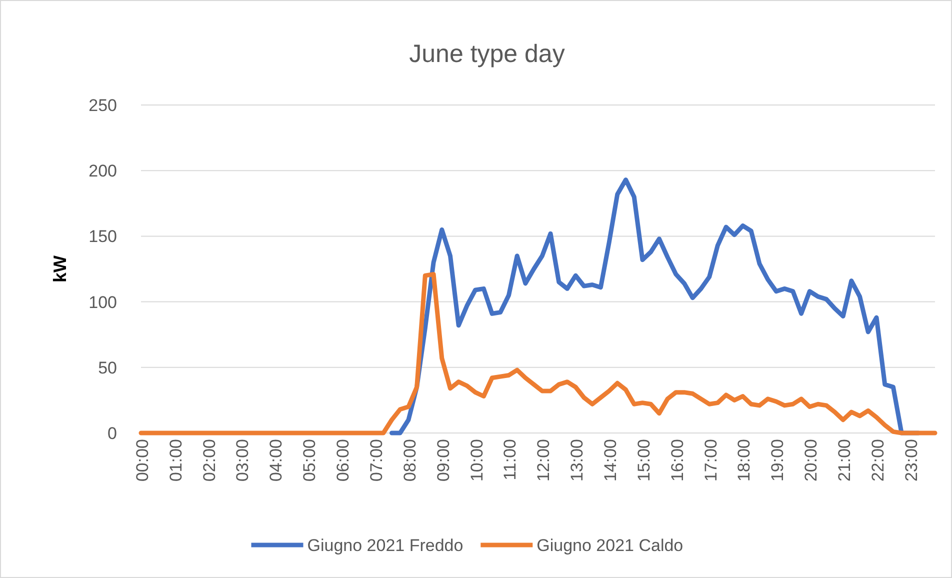 The width and height of the screenshot is (952, 578). Describe the element at coordinates (443, 460) in the screenshot. I see `x-tick-label: 09:00` at that location.